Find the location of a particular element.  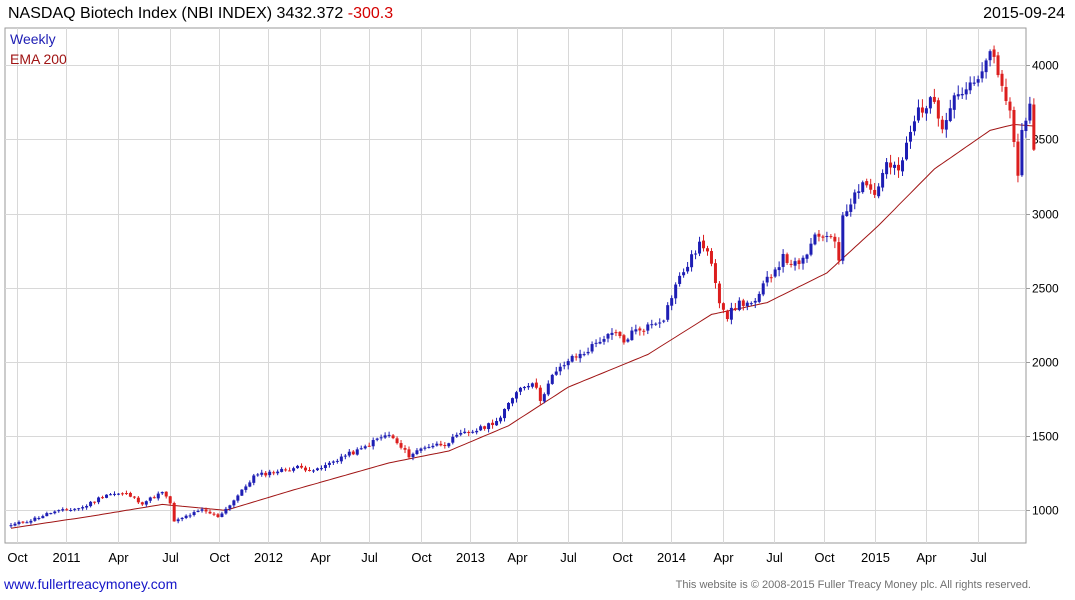

chart-date: 2015-09-24 is located at coordinates (1024, 13).